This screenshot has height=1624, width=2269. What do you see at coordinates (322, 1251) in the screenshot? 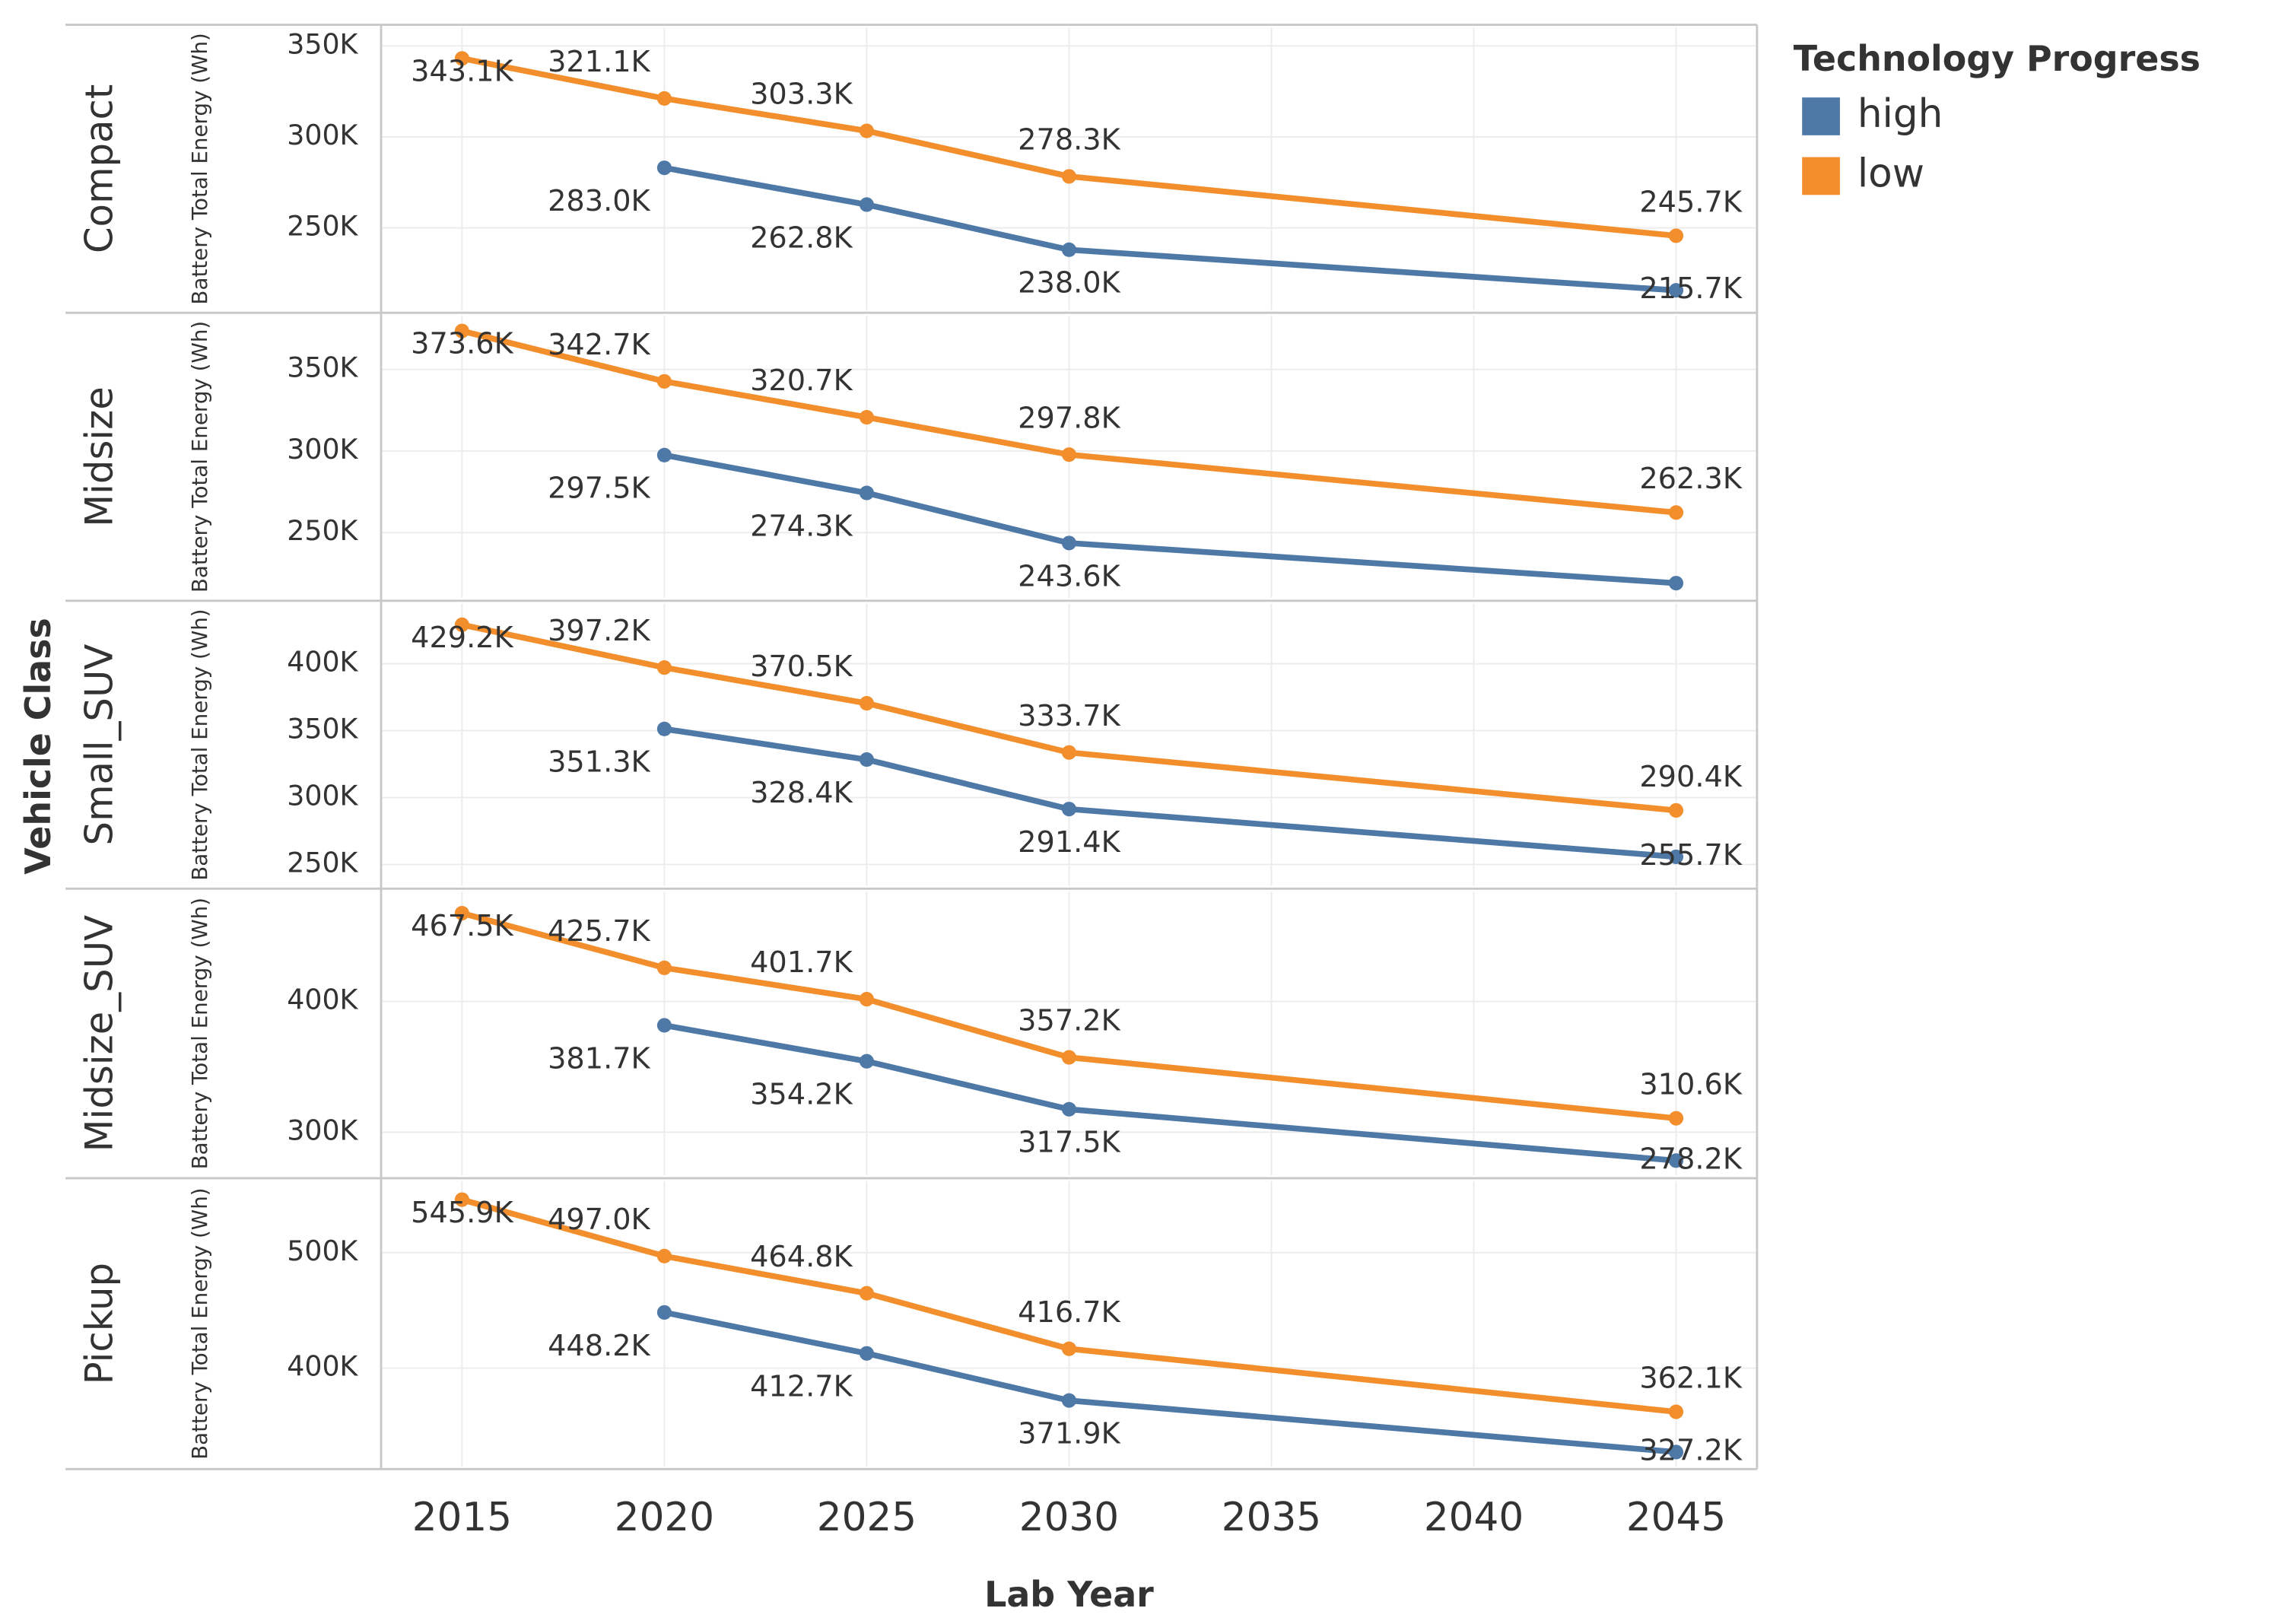
I see `y-tick-label: 500K` at bounding box center [322, 1251].